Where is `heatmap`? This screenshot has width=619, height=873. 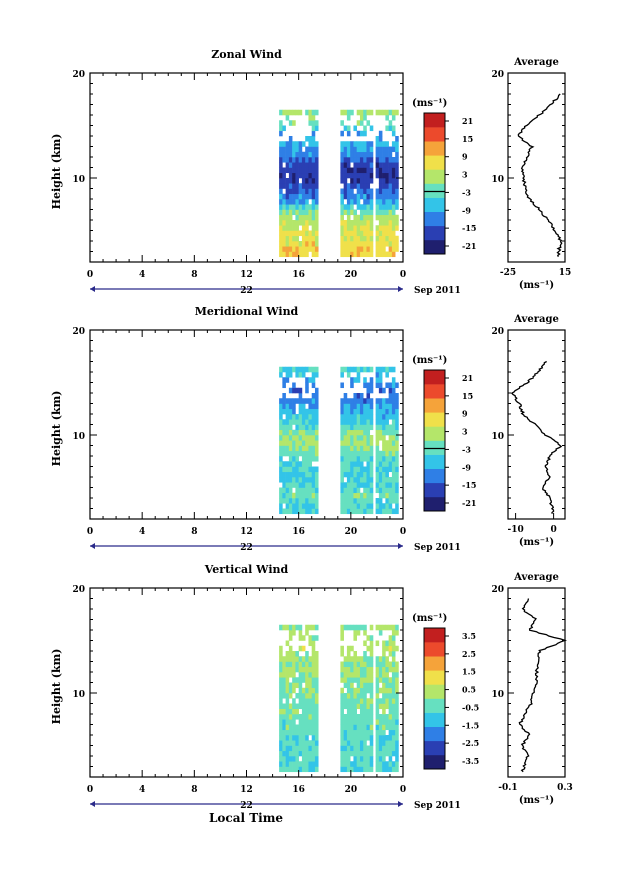
heatmap is located at coordinates (339, 698).